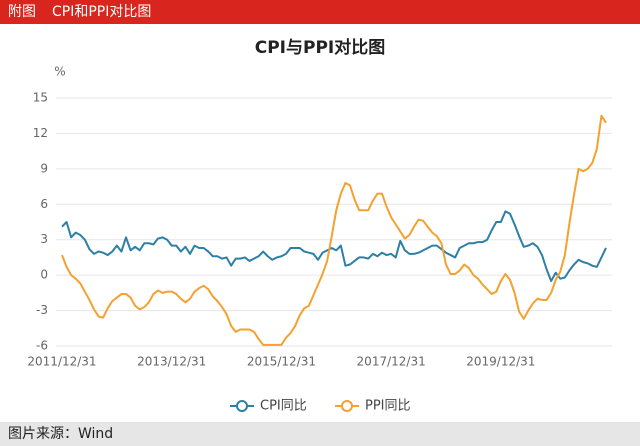  What do you see at coordinates (44, 275) in the screenshot?
I see `y-tick-label: 0` at bounding box center [44, 275].